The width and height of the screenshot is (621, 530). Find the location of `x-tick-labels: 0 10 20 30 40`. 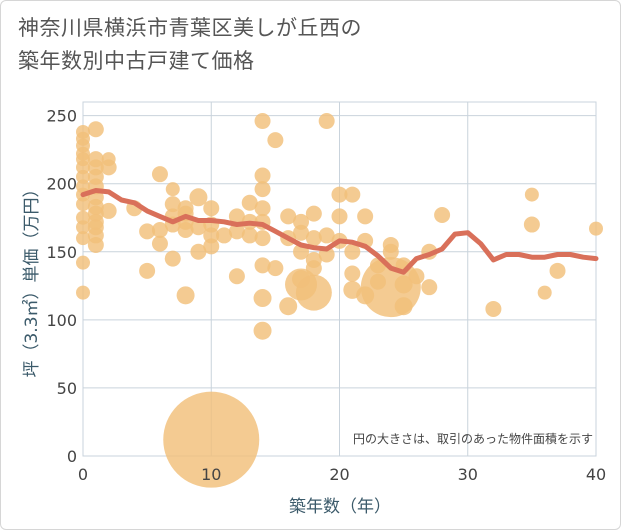

x-tick-labels: 0 10 20 30 40 is located at coordinates (342, 474).